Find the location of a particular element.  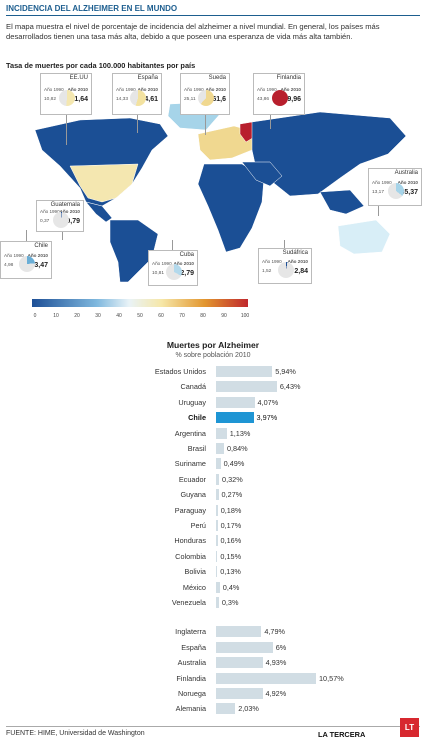

bar-row: Finlandia 10,57% is located at coordinates (213, 678).